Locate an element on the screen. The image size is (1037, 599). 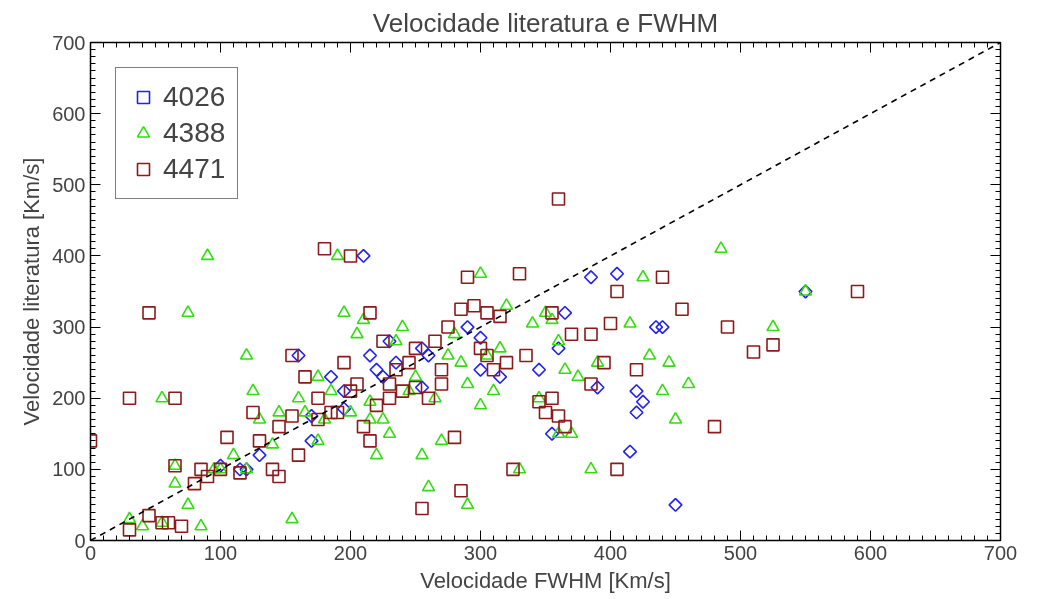
x-tick-label: 100 is located at coordinates (220, 552).